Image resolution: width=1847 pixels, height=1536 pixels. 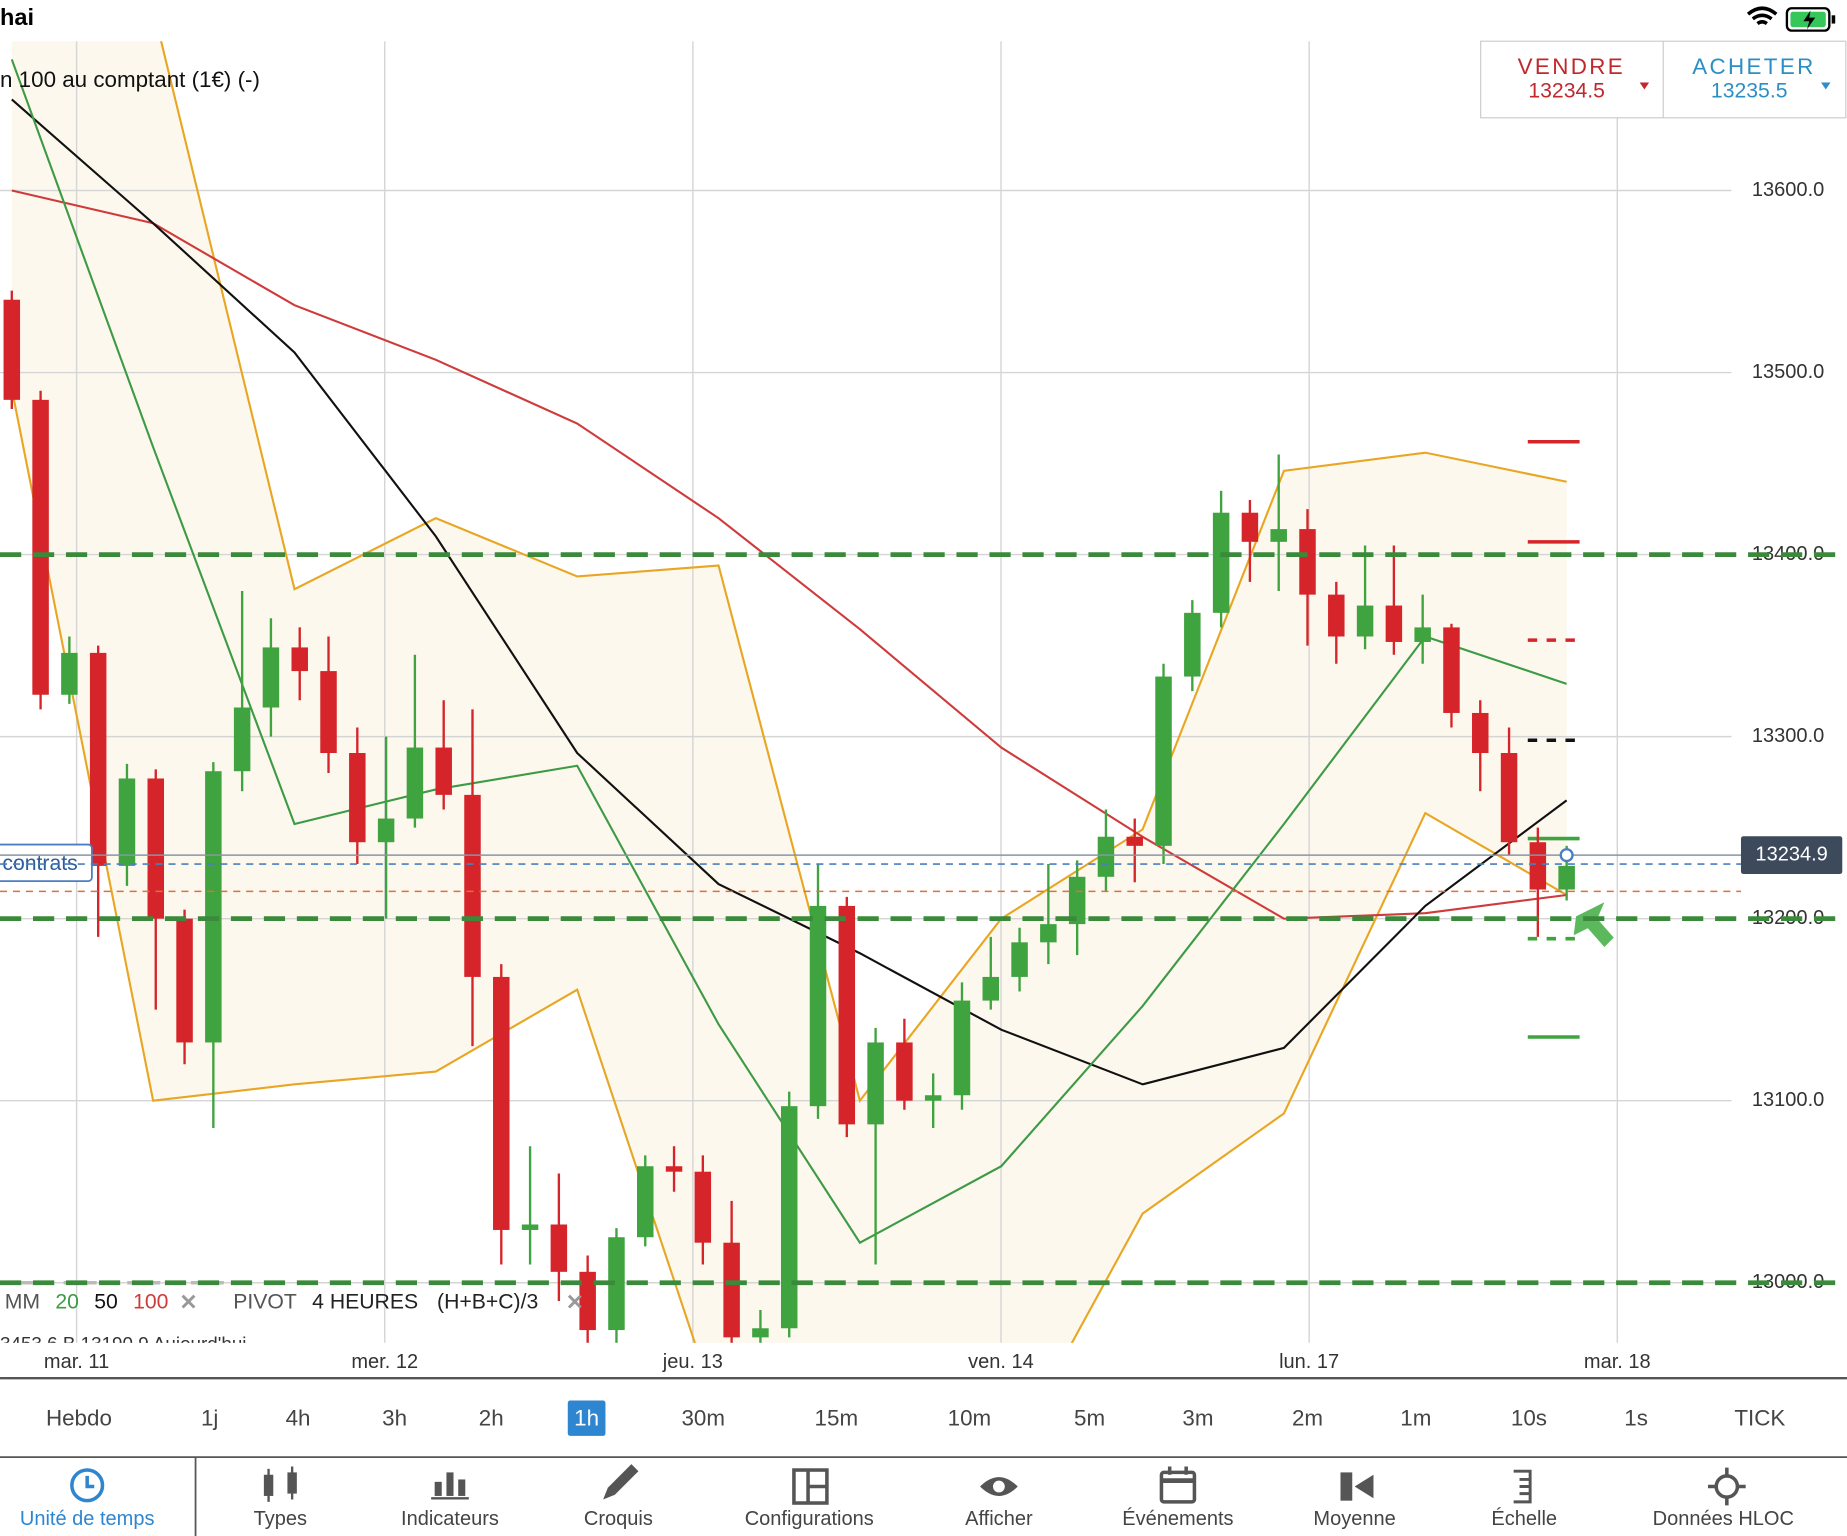 I want to click on timeframe-button: 3m, so click(x=1197, y=1417).